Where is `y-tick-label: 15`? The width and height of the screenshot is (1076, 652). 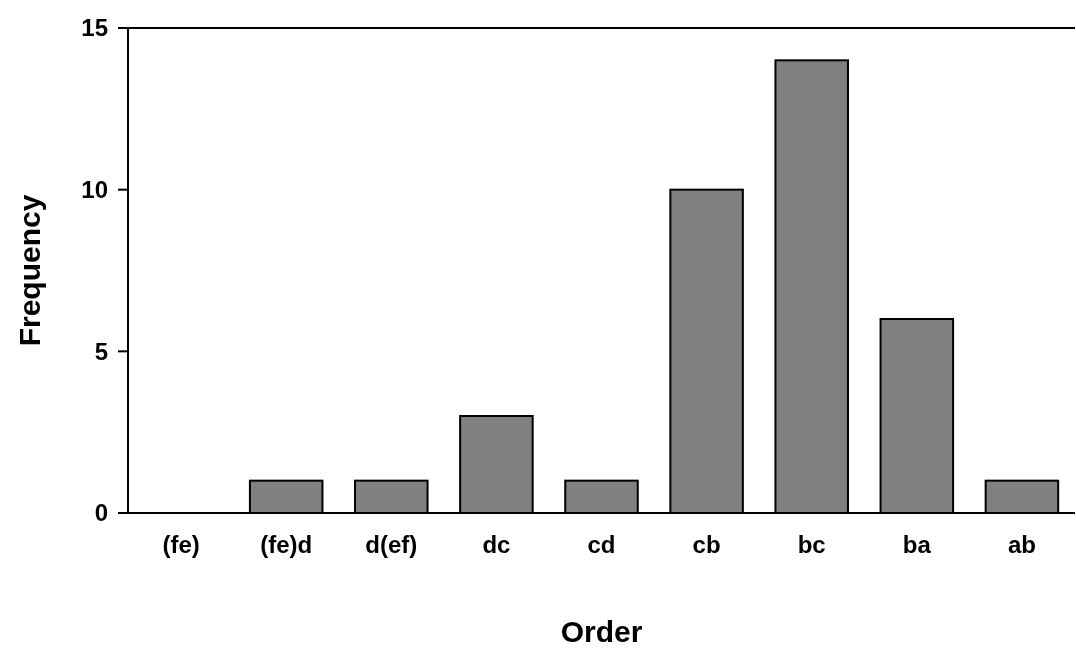 y-tick-label: 15 is located at coordinates (94, 28).